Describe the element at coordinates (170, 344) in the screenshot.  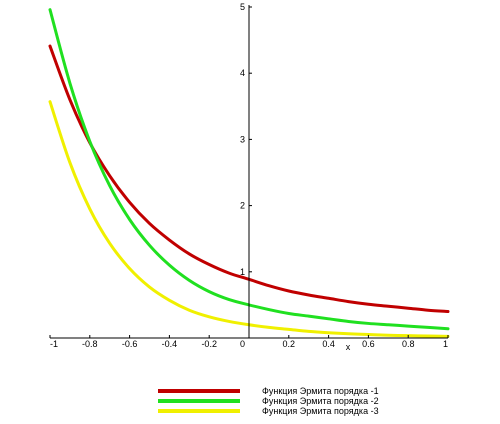
I see `x-tick-label: -0.4` at that location.